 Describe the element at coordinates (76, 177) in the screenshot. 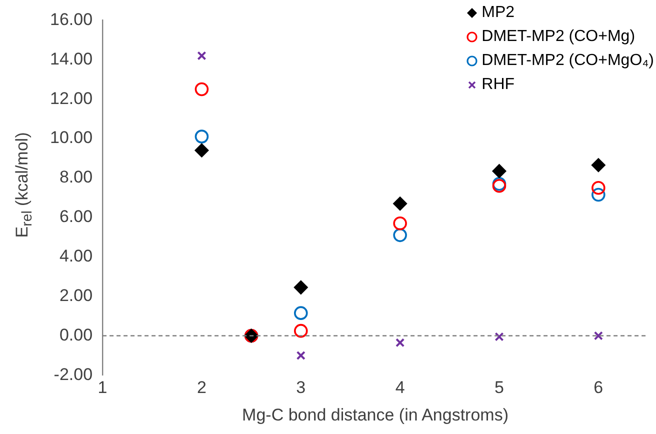

I see `y-tick-label: 8.00` at that location.